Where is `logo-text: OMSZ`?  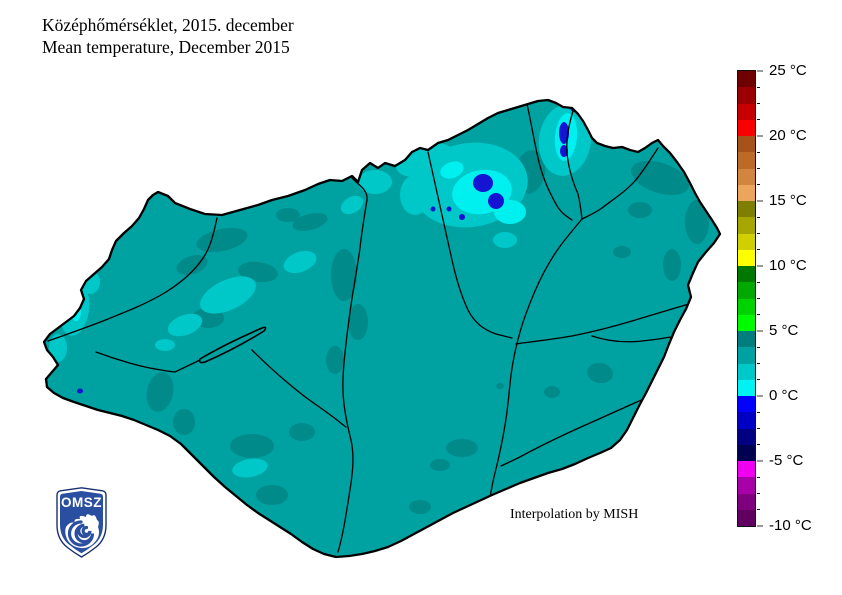
logo-text: OMSZ is located at coordinates (81, 502).